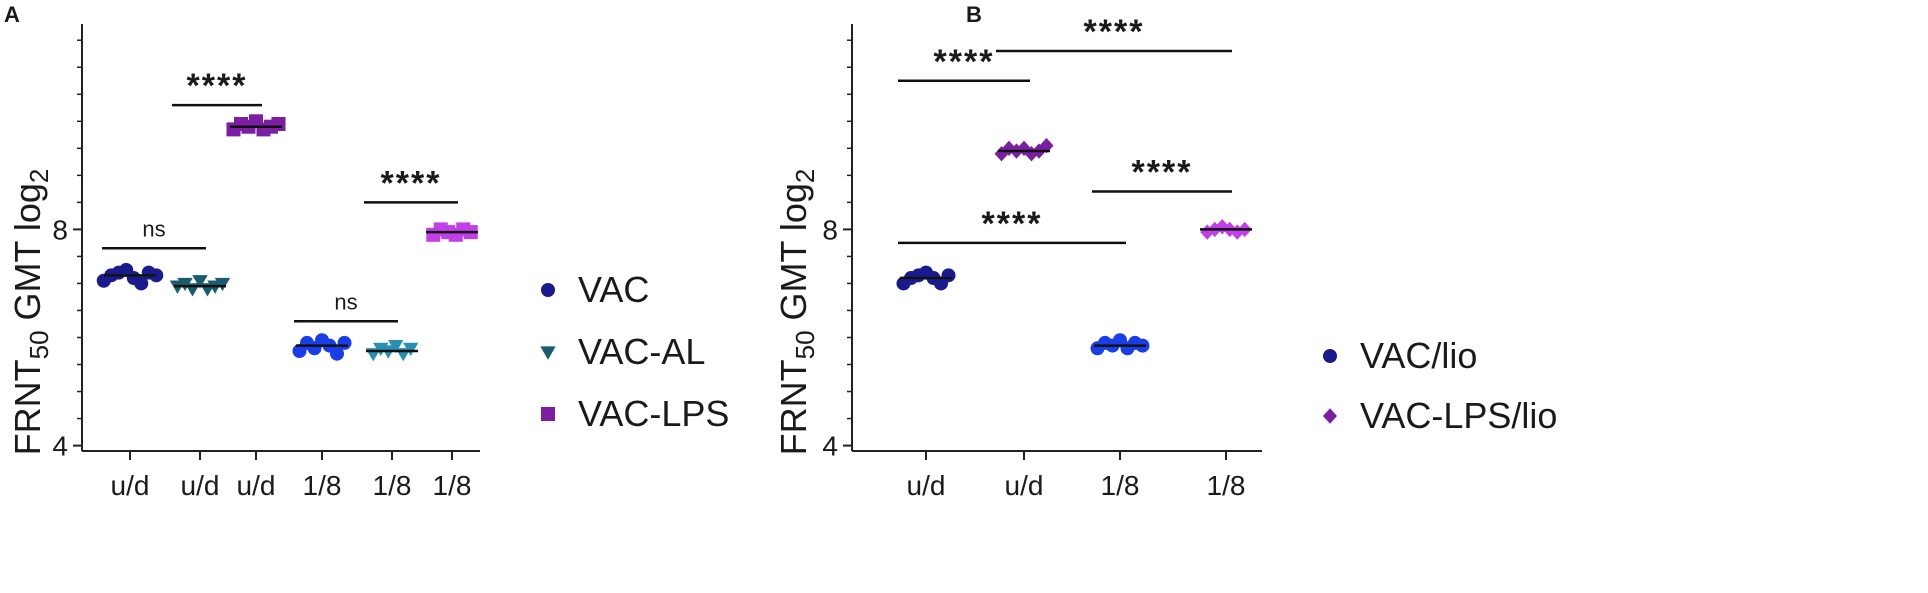  Describe the element at coordinates (1418, 355) in the screenshot. I see `legend-label: VAC/lio` at that location.